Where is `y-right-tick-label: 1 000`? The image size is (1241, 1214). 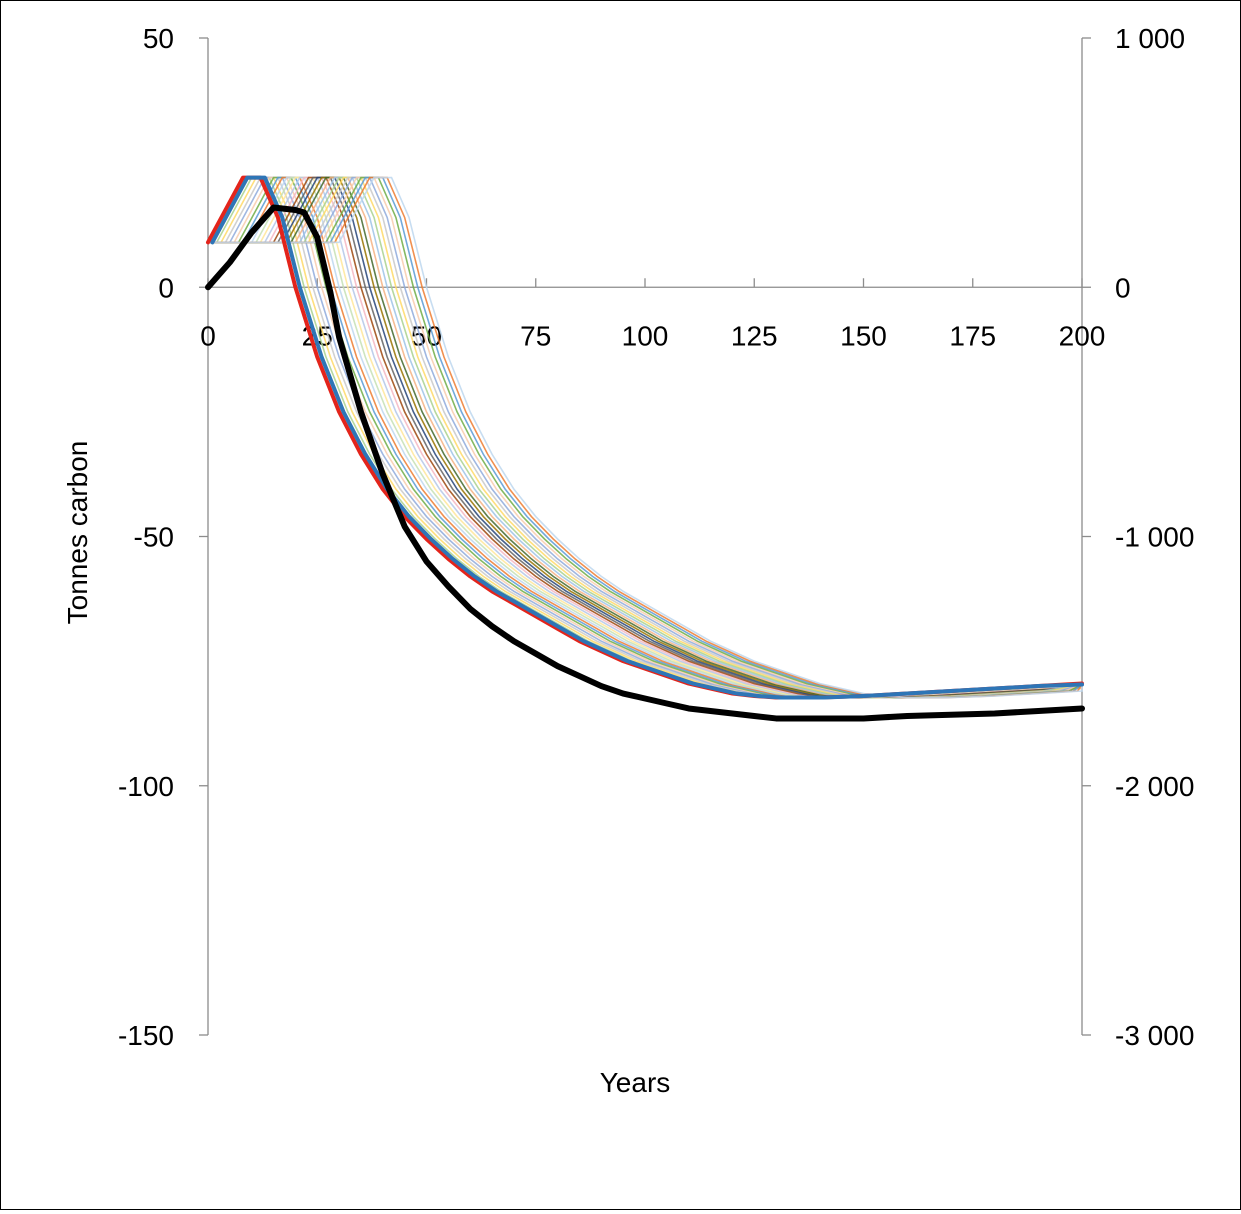
y-right-tick-label: 1 000 is located at coordinates (1150, 38).